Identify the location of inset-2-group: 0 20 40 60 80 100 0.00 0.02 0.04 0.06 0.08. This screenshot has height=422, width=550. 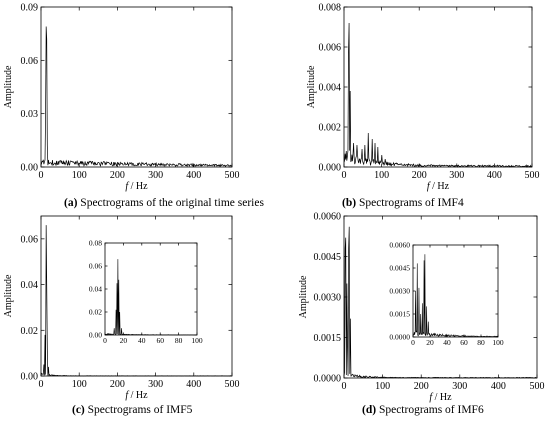
(146, 292).